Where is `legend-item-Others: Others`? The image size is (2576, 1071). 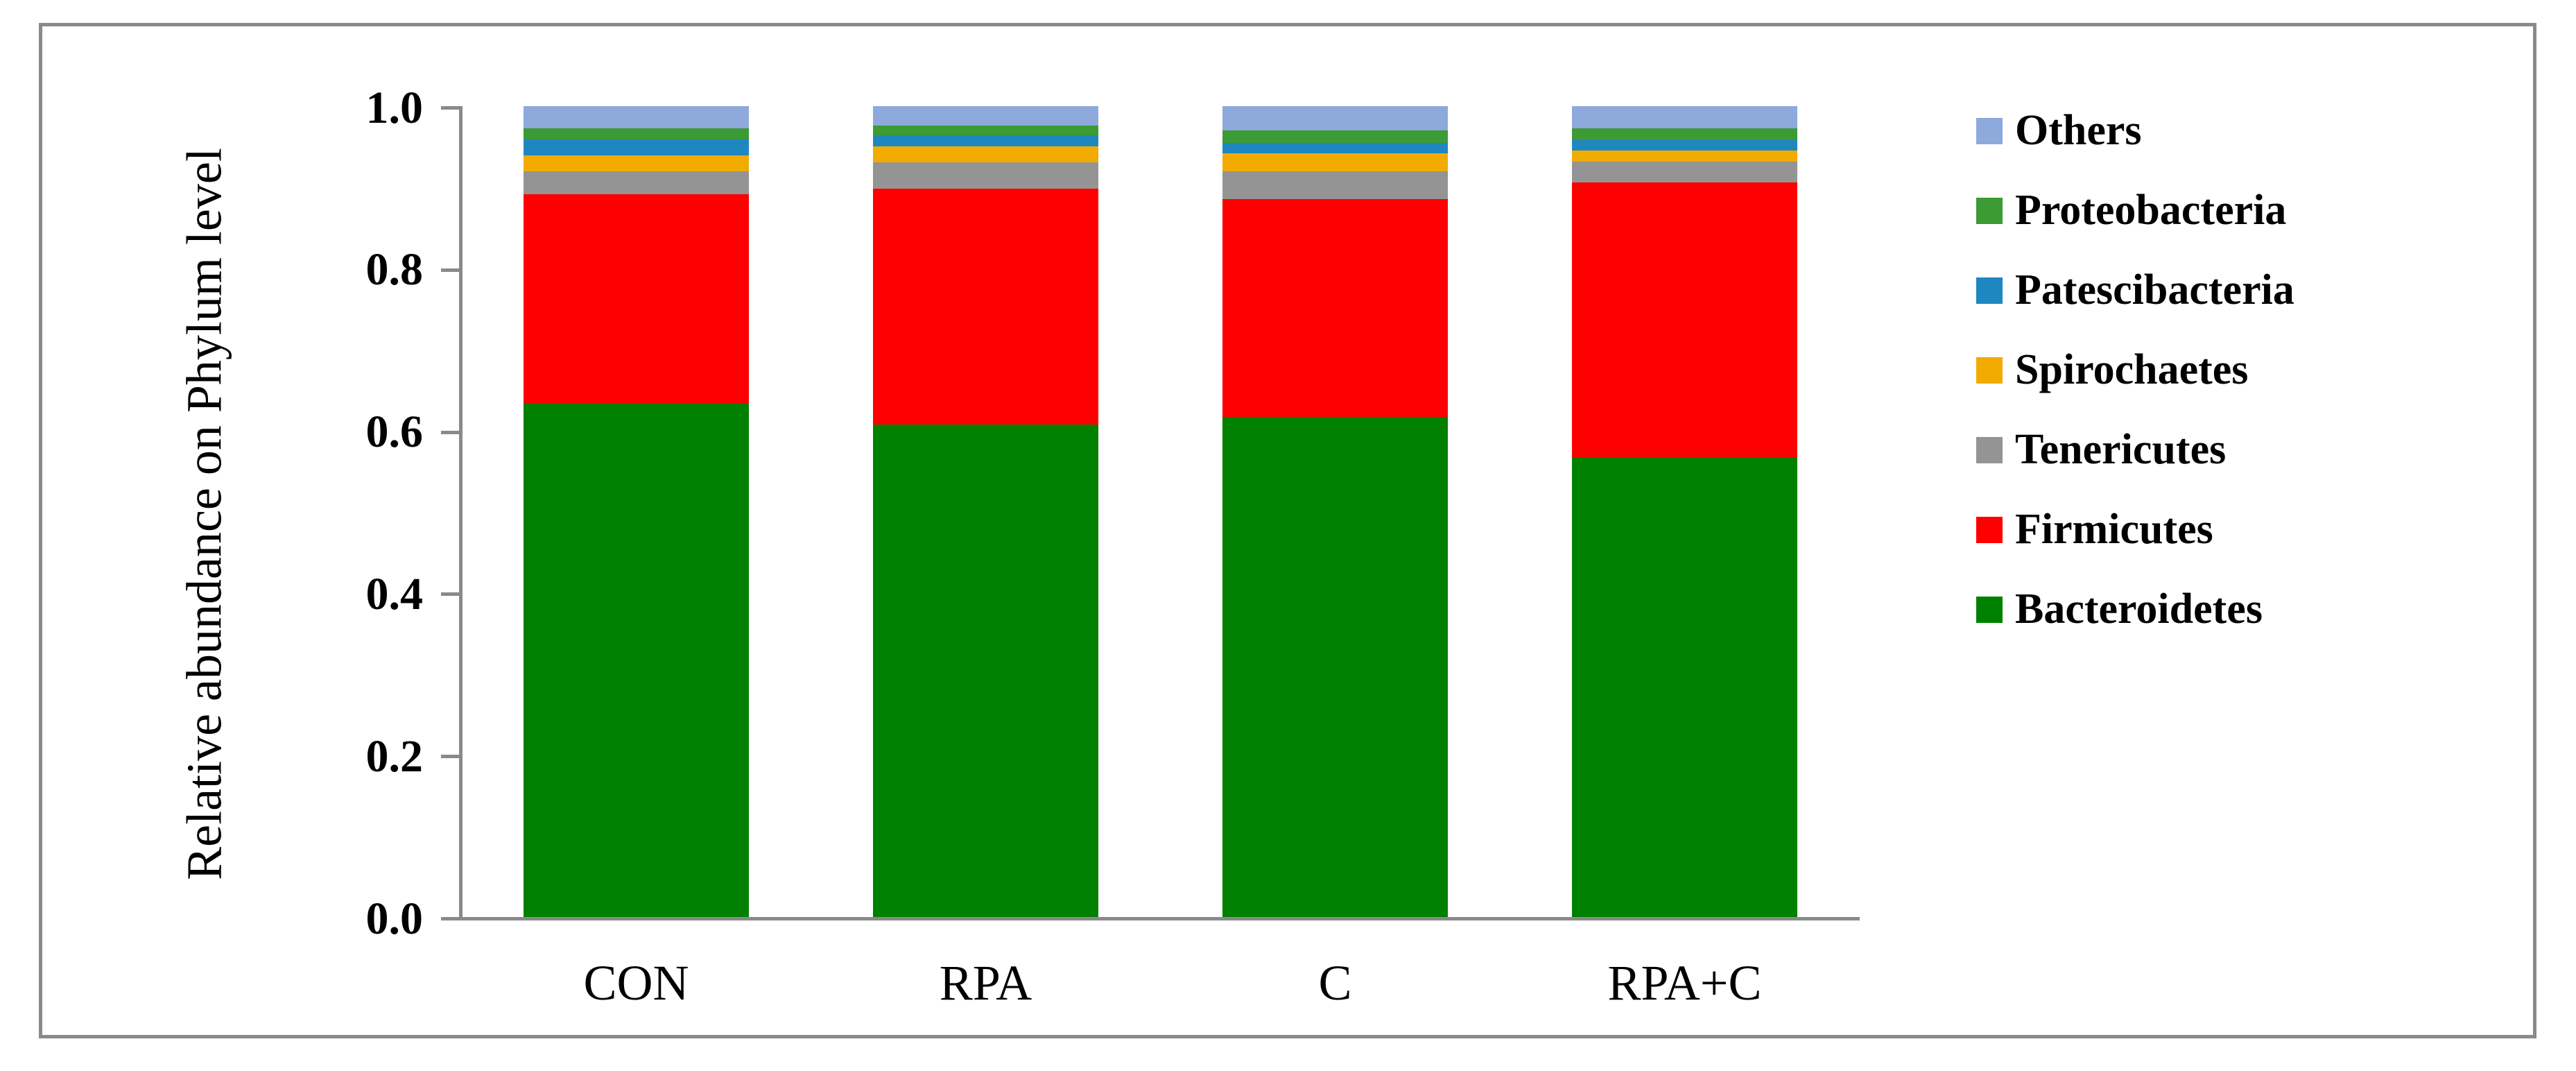
legend-item-Others: Others is located at coordinates (2059, 131).